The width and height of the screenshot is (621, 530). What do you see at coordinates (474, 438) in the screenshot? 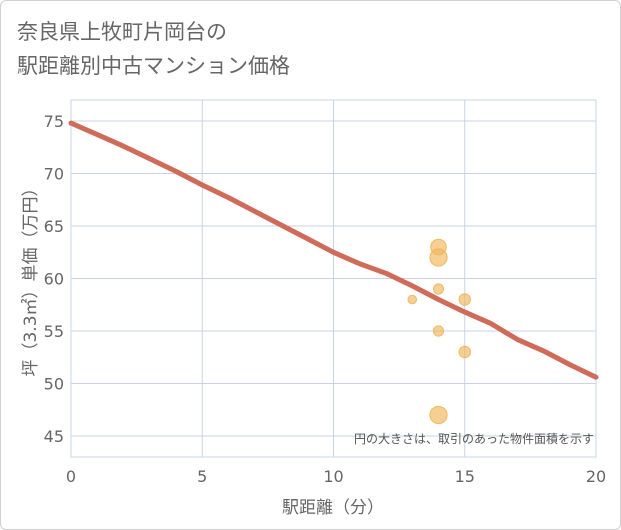
I see `size-annotation: 円の大きさは、取引のあった物件面積を示す` at bounding box center [474, 438].